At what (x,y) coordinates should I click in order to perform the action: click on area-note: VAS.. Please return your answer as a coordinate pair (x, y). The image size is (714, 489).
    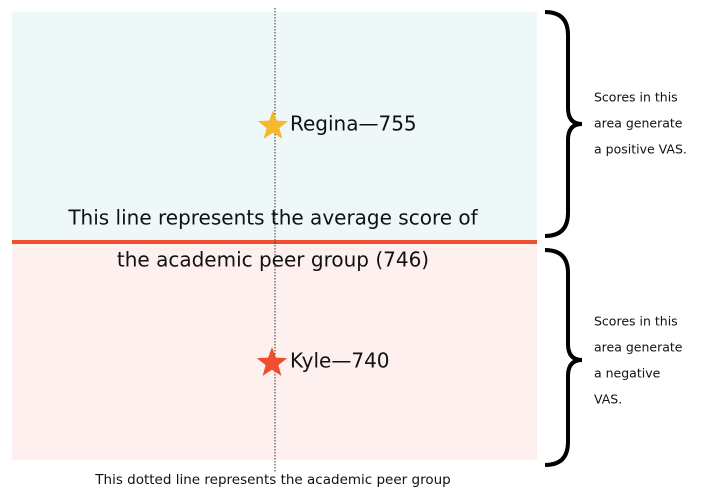
    Looking at the image, I should click on (608, 399).